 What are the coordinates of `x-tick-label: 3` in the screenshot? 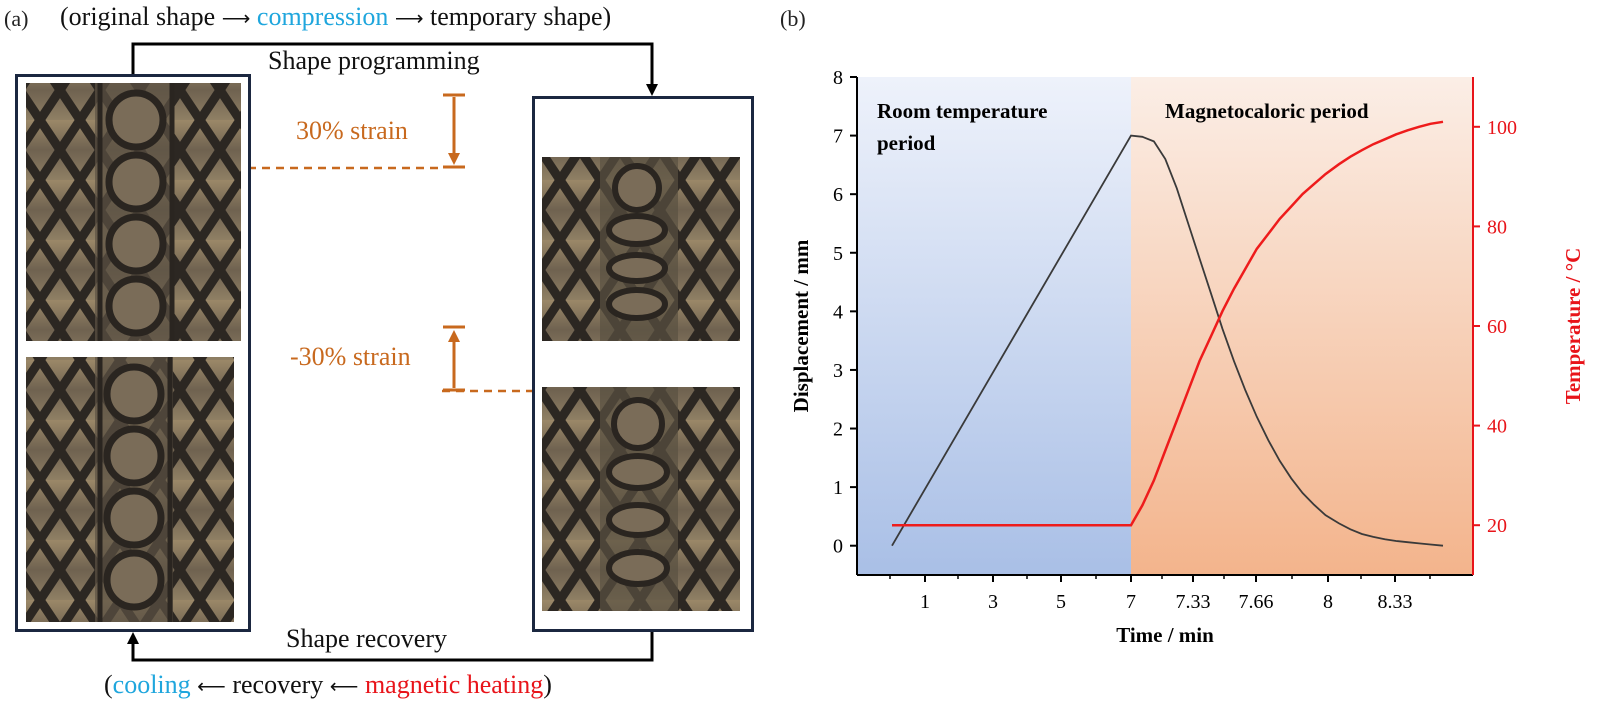 It's located at (993, 602).